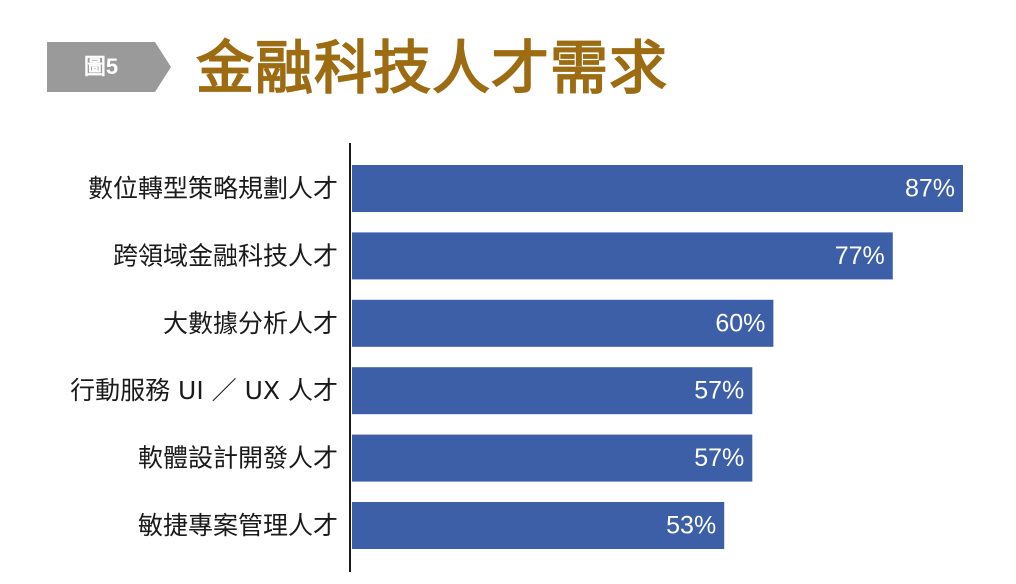 This screenshot has height=584, width=1016. I want to click on category-label: 行動服務 UI ／ UX 人才, so click(204, 390).